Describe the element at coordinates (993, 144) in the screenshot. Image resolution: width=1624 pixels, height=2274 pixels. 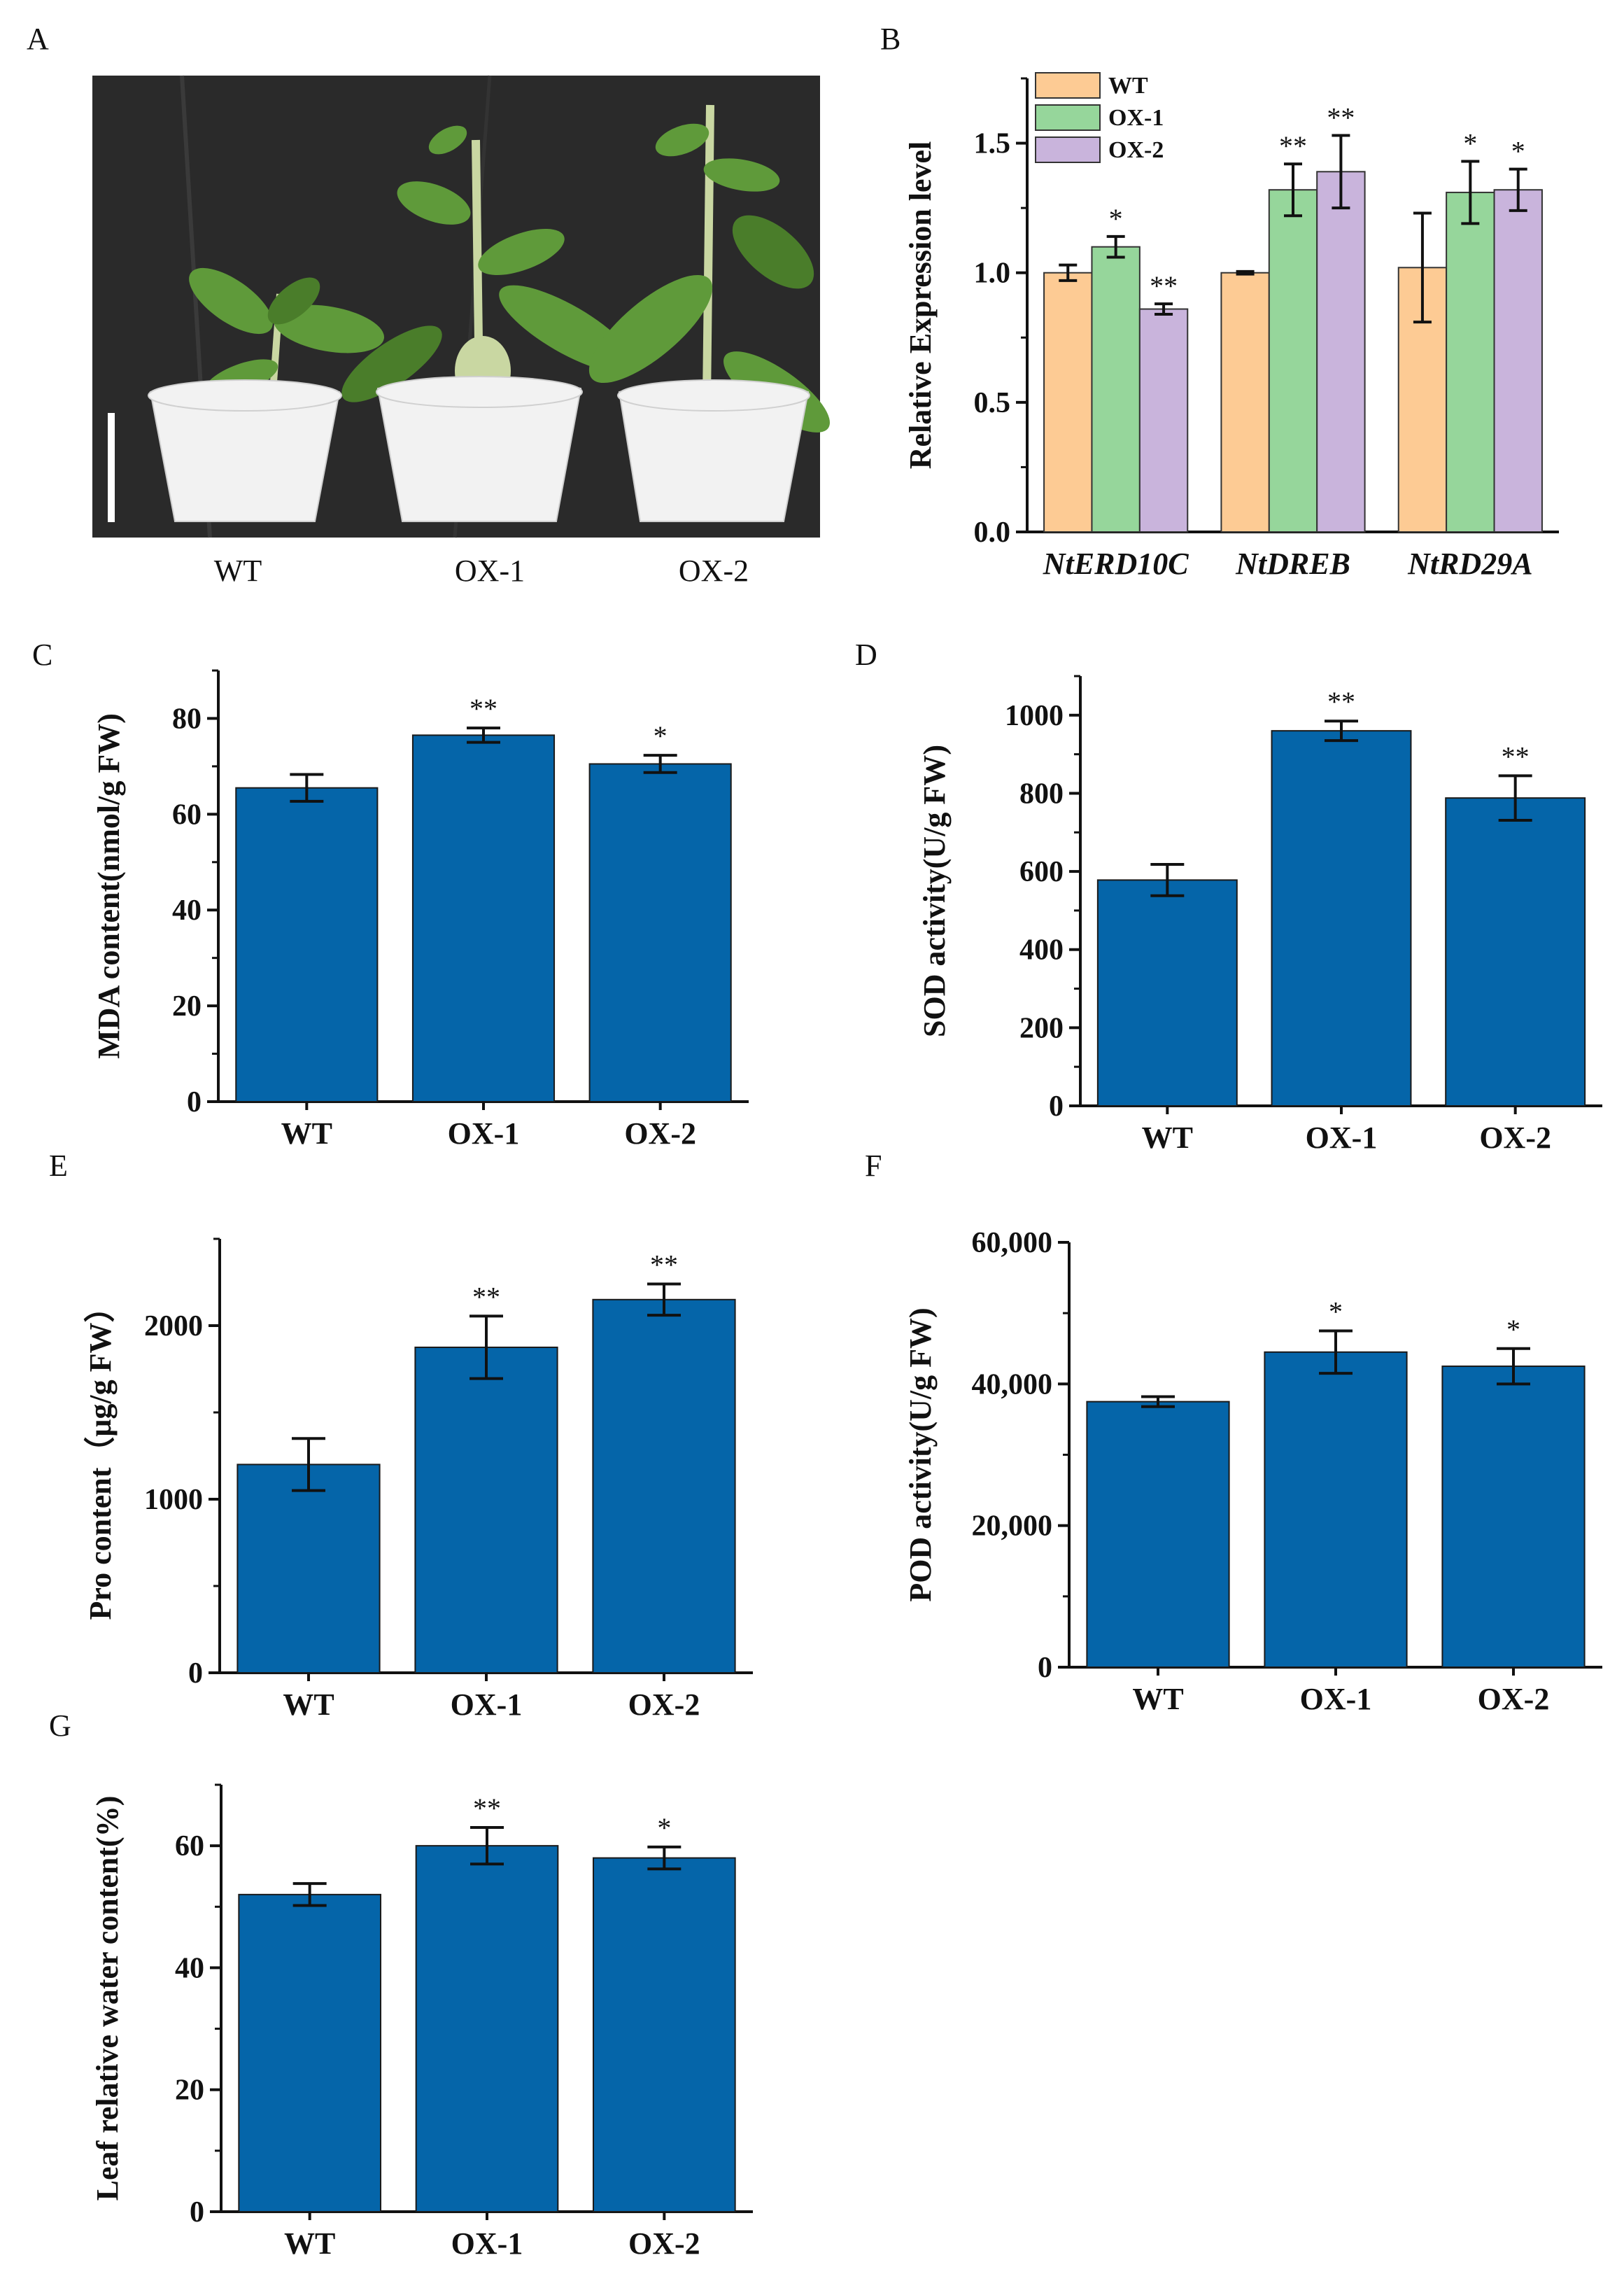
I see `y-tick-label: 1.5` at that location.